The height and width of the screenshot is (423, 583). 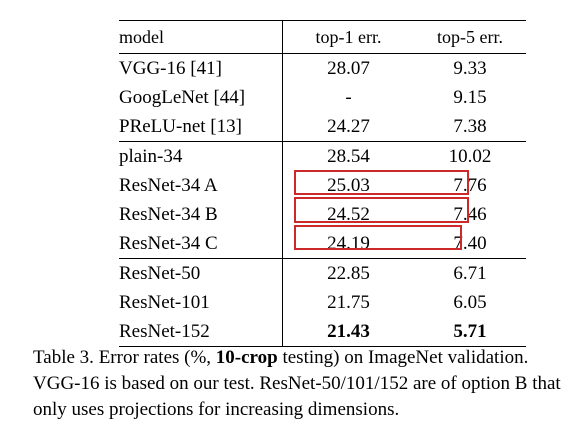 What do you see at coordinates (470, 302) in the screenshot?
I see `cell-top5: 6.05` at bounding box center [470, 302].